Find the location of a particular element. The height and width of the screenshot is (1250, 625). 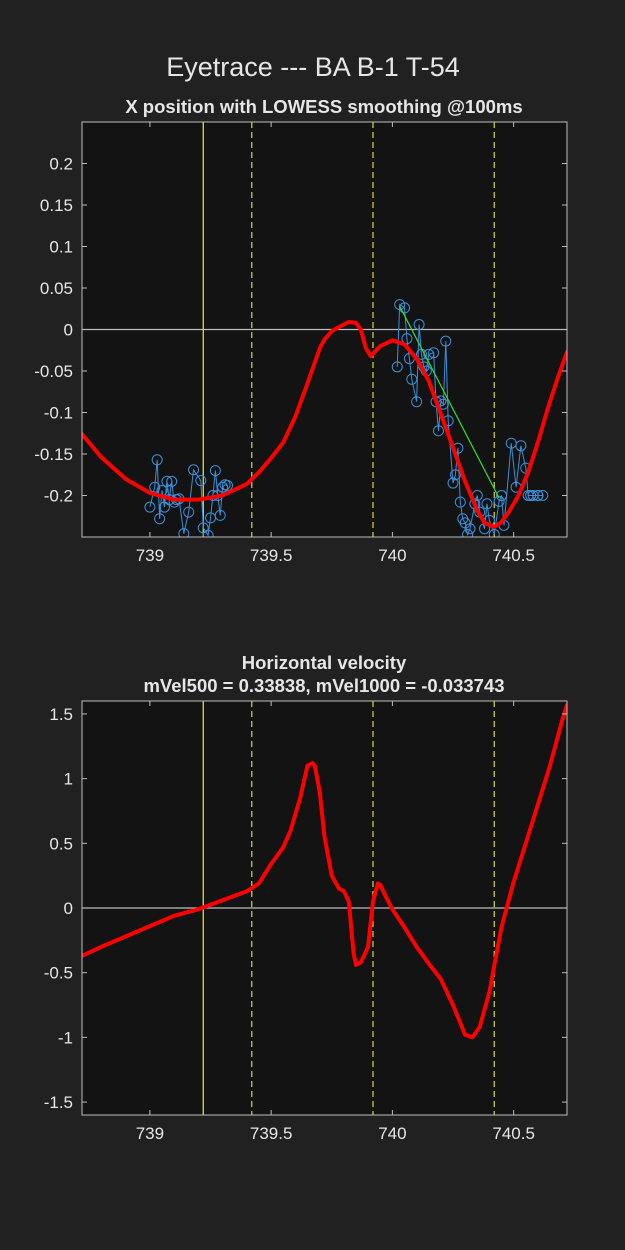

position-y-tick-label: 0.2 is located at coordinates (61, 164).